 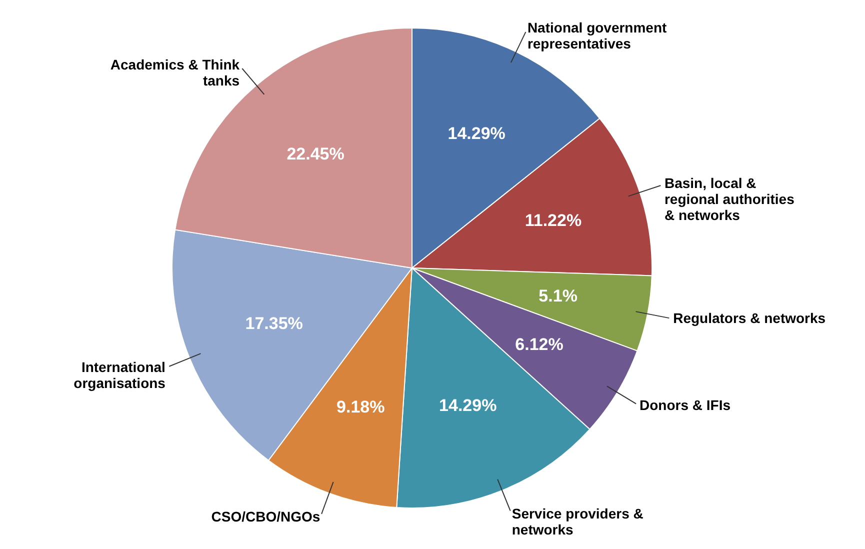 I want to click on slice-label: Regulators & networks, so click(x=749, y=318).